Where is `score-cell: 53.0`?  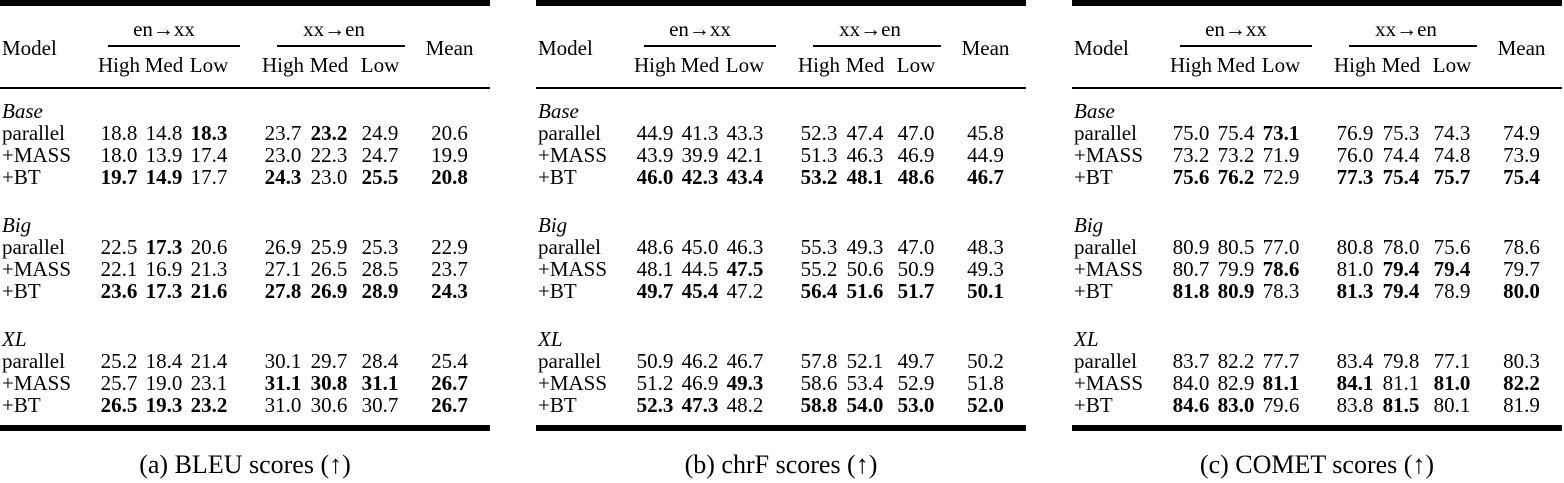 score-cell: 53.0 is located at coordinates (916, 405).